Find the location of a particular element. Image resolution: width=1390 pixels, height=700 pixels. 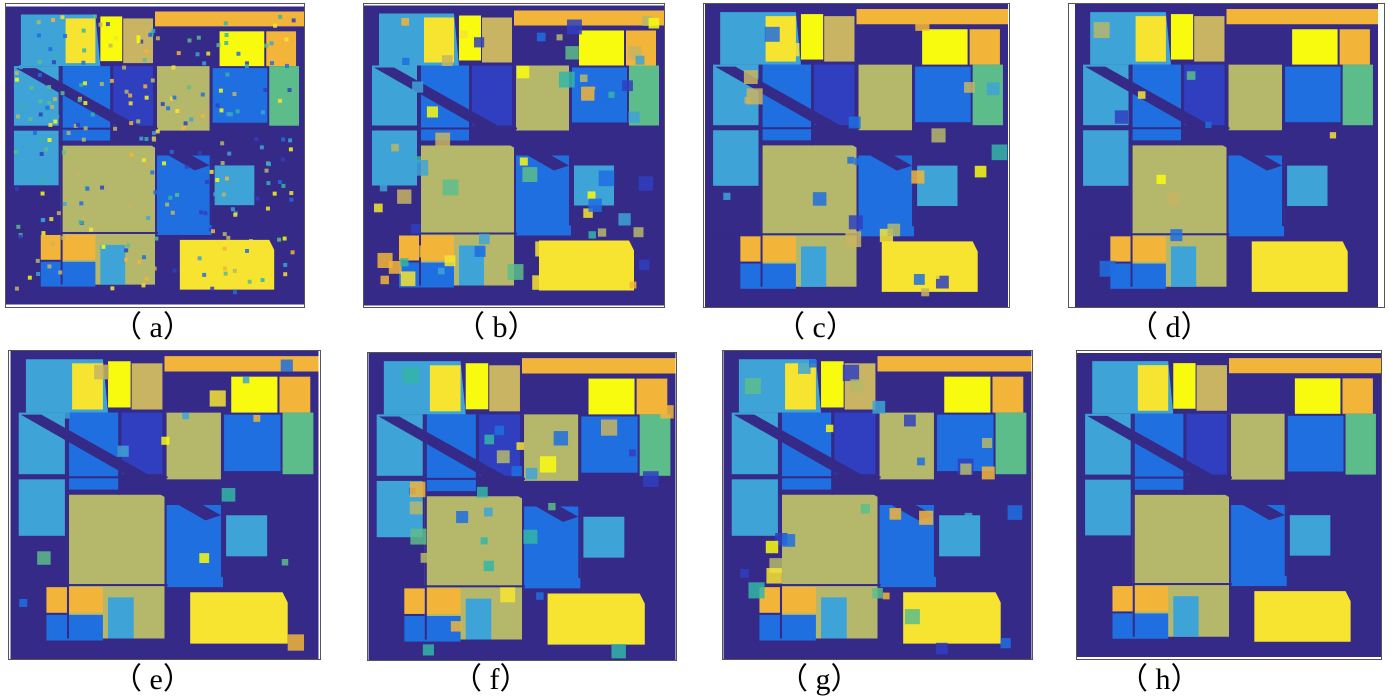

map-panel-d is located at coordinates (1226, 155).